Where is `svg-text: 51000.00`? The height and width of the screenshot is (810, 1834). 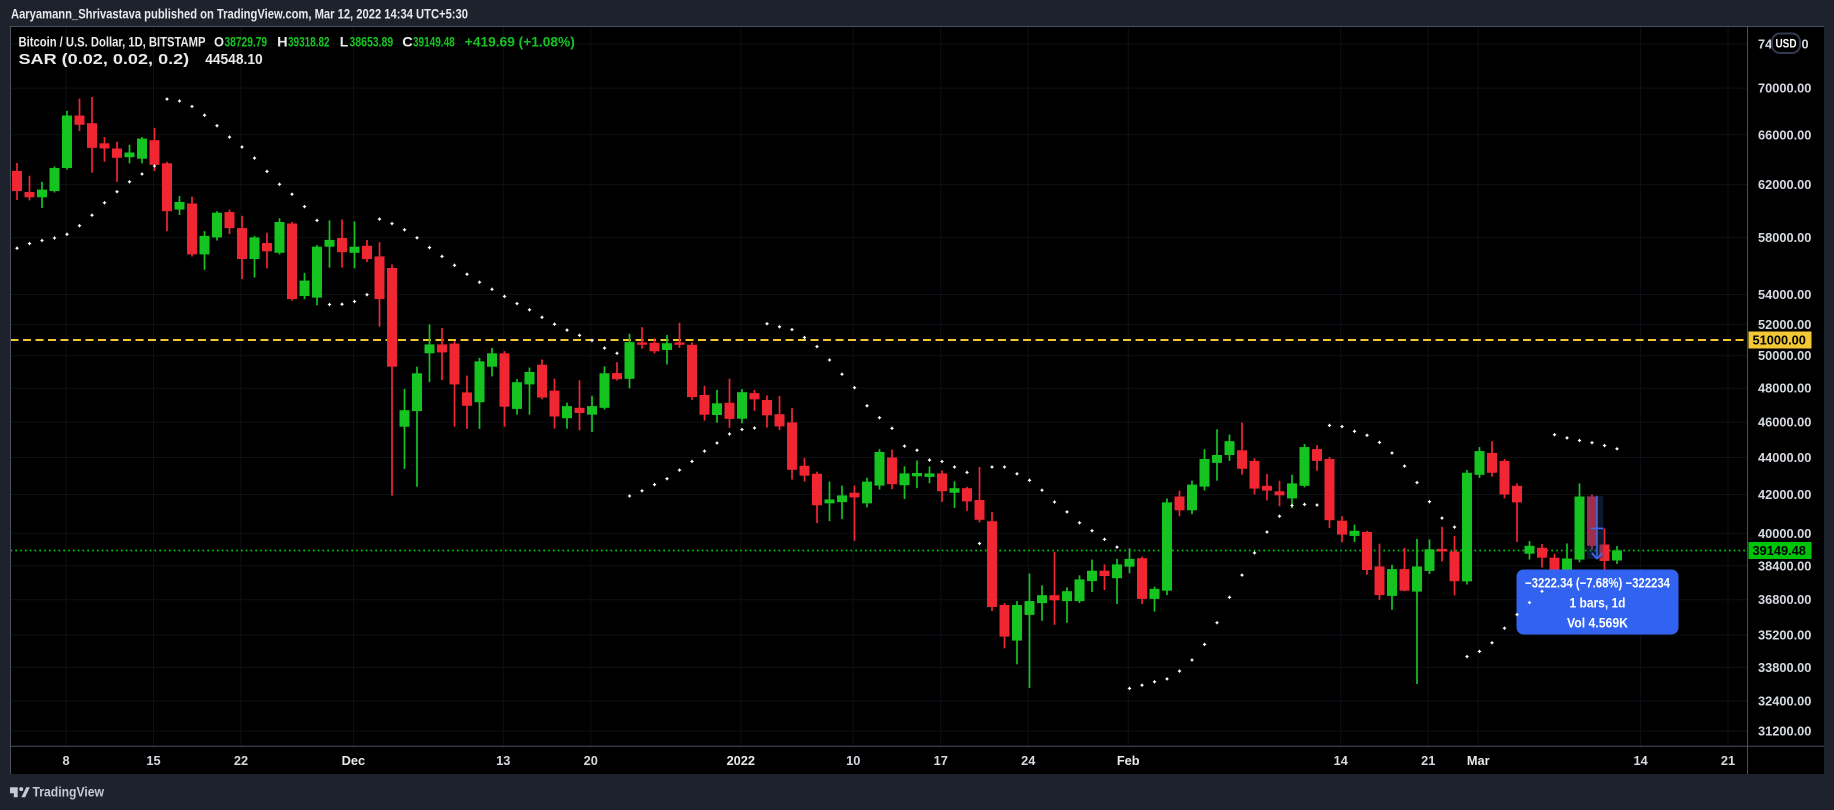
svg-text: 51000.00 is located at coordinates (1779, 340).